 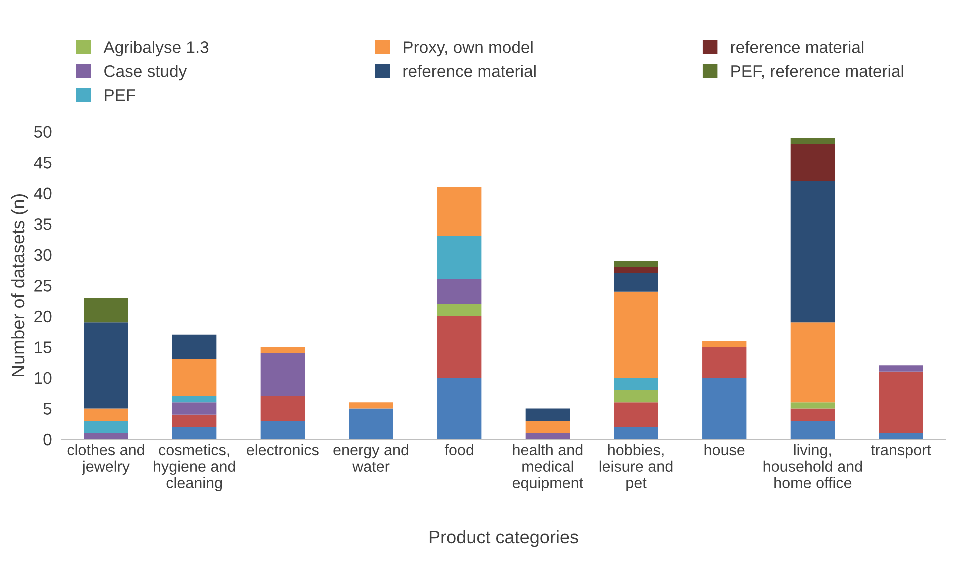 I want to click on y-axis-title: Number of datasets (n), so click(x=19, y=285).